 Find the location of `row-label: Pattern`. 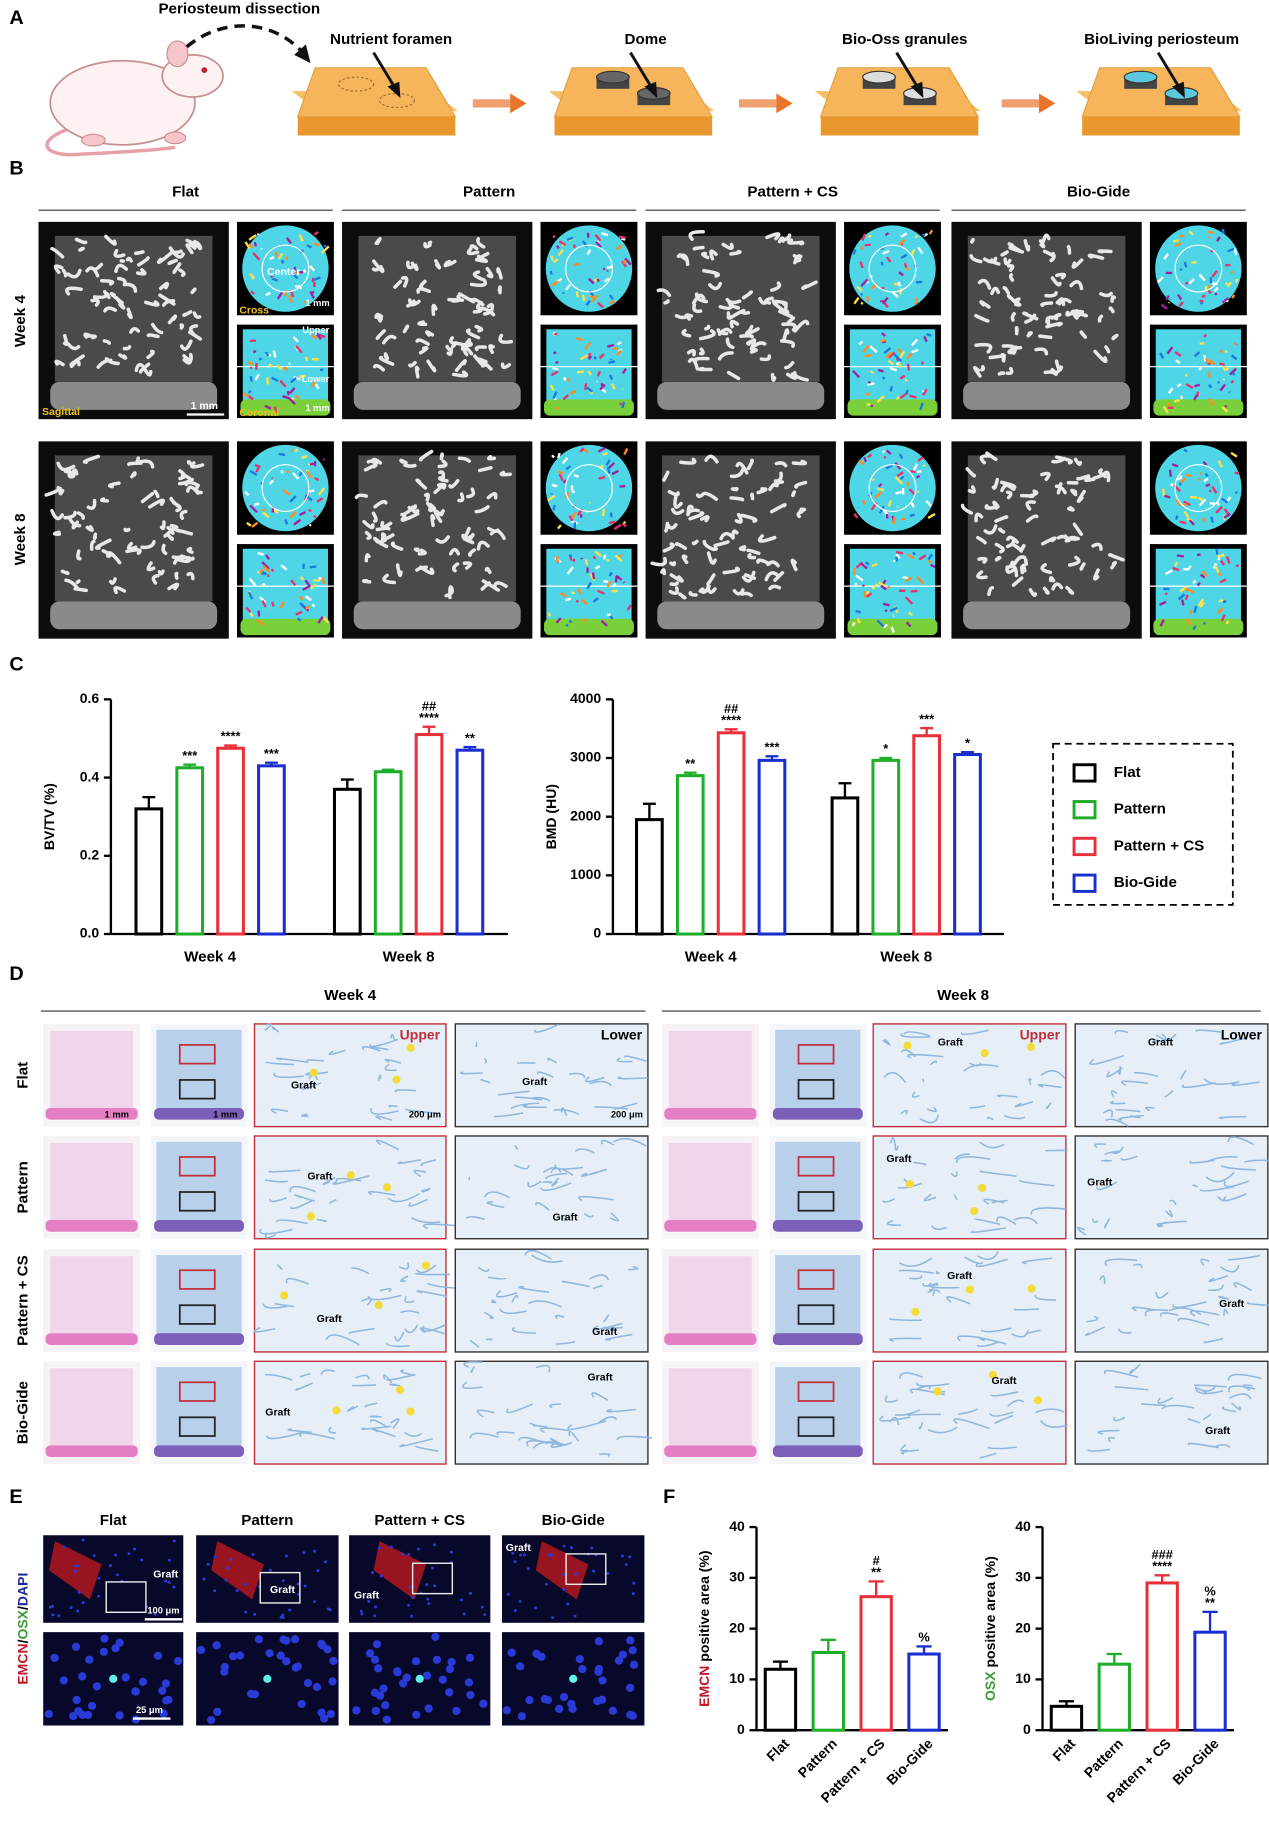

row-label: Pattern is located at coordinates (22, 1187).